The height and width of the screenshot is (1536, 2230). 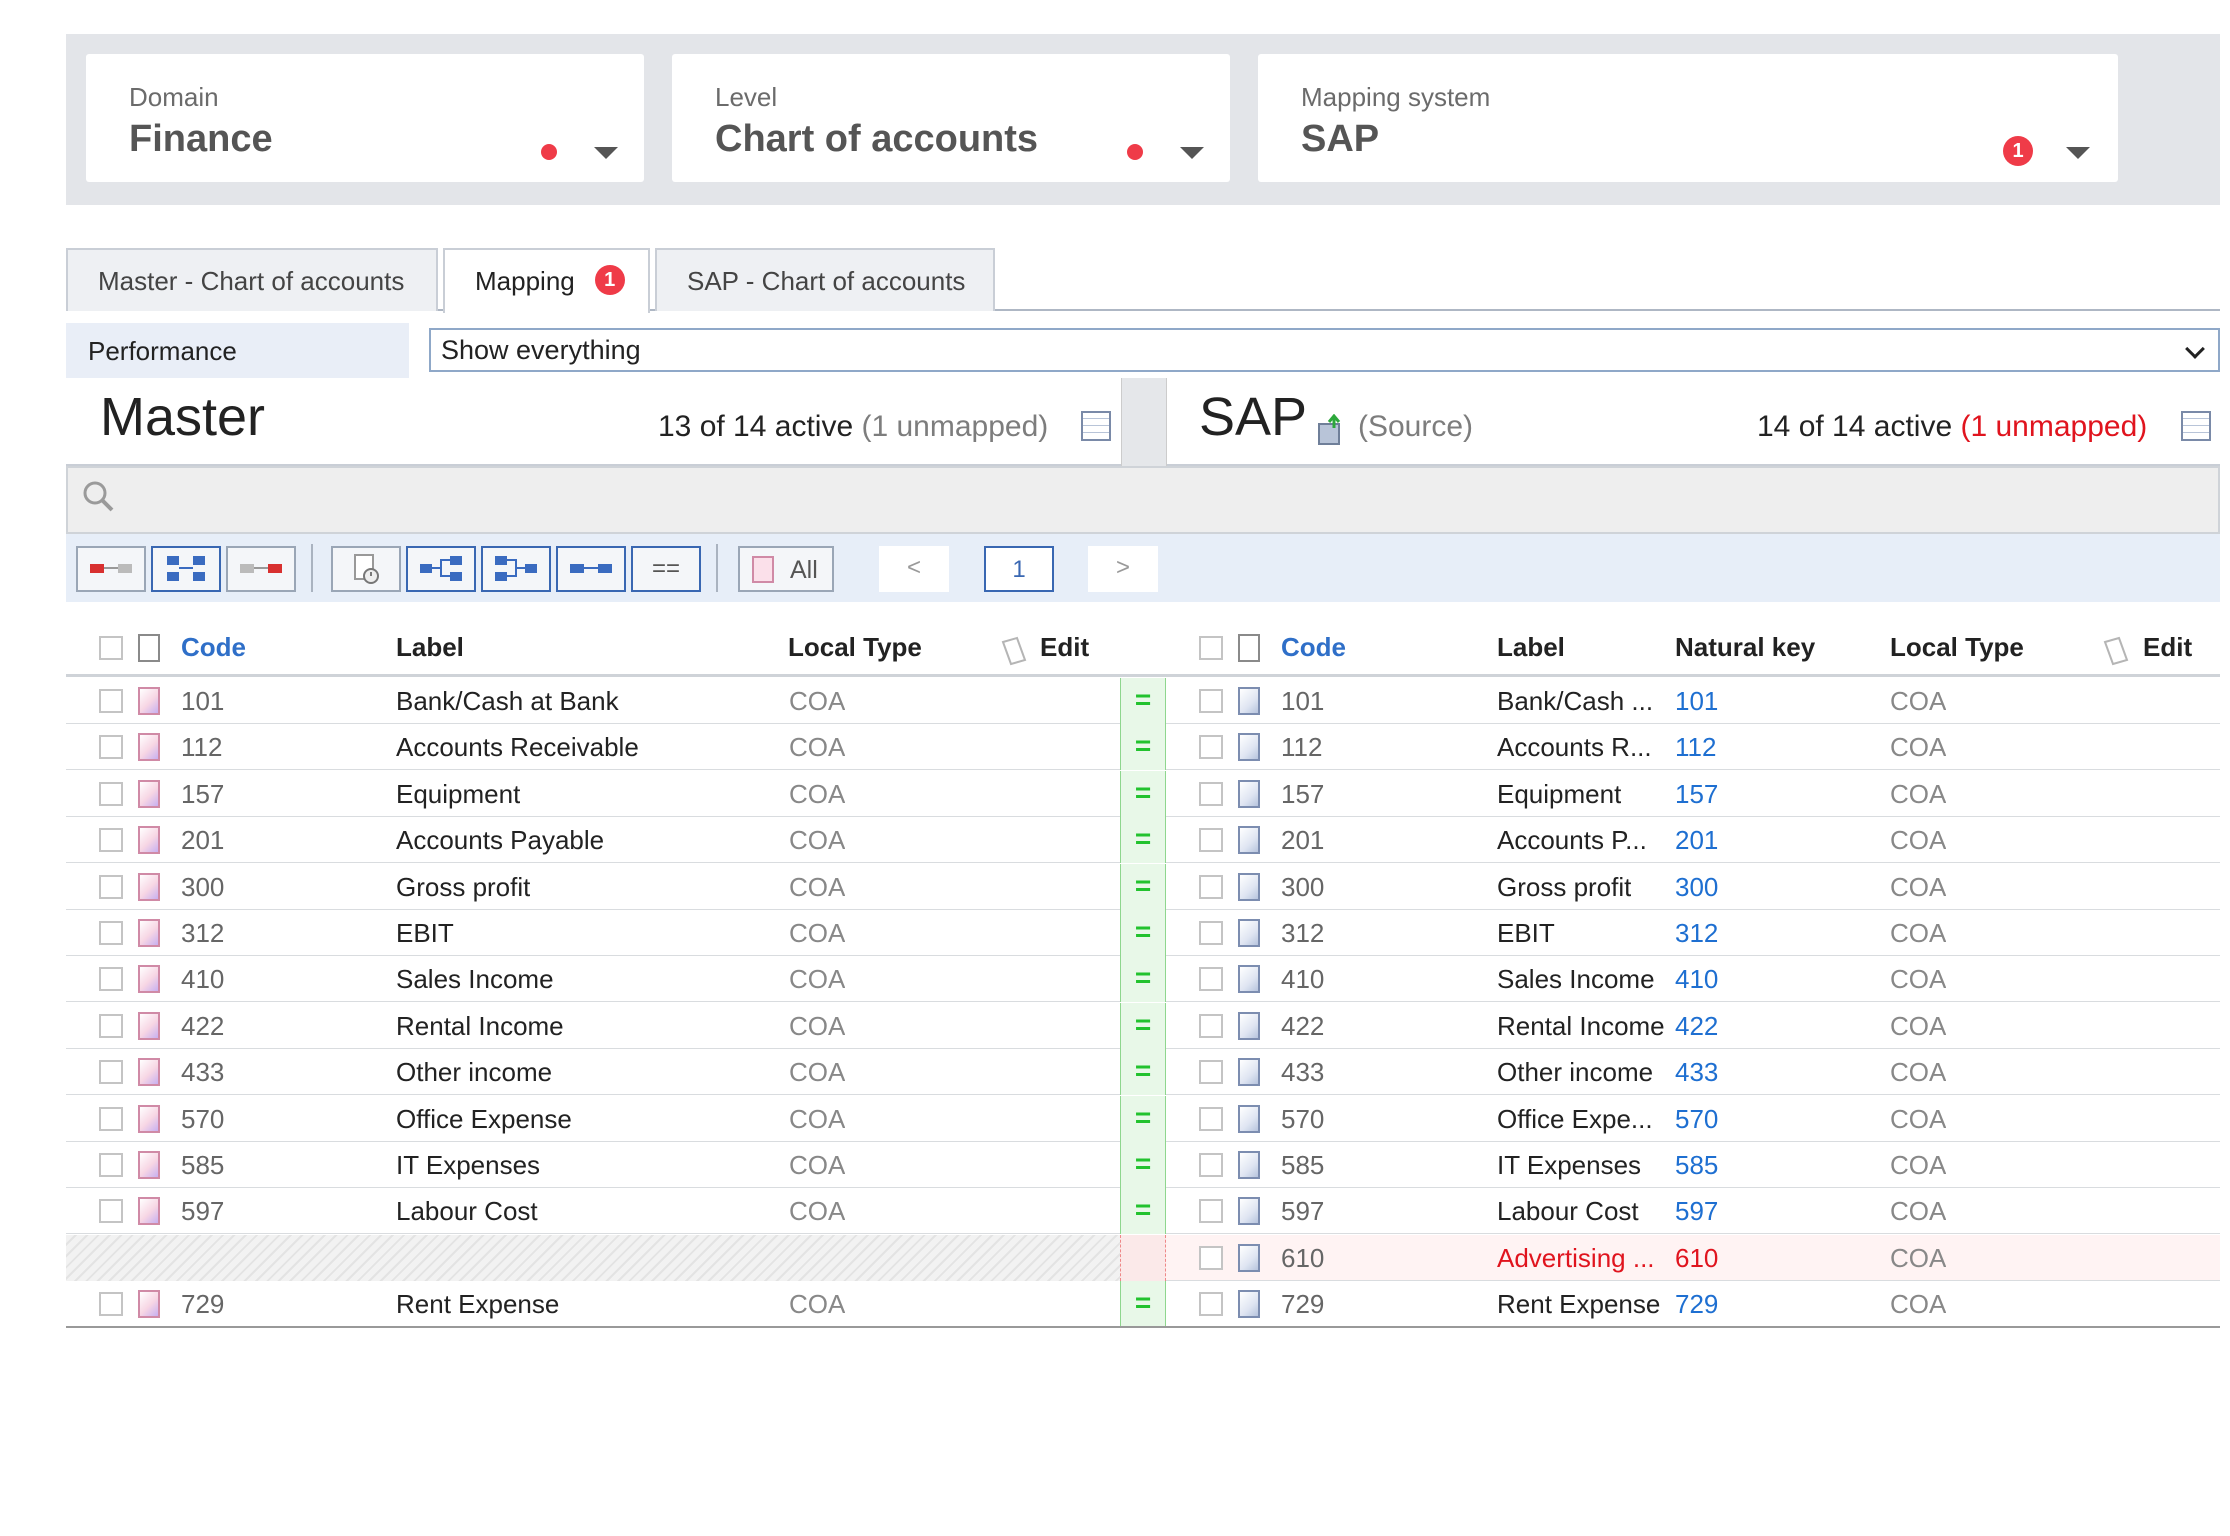 I want to click on table-row: 157 Equipment COA = 157 Equipment 157 COA, so click(x=1143, y=793).